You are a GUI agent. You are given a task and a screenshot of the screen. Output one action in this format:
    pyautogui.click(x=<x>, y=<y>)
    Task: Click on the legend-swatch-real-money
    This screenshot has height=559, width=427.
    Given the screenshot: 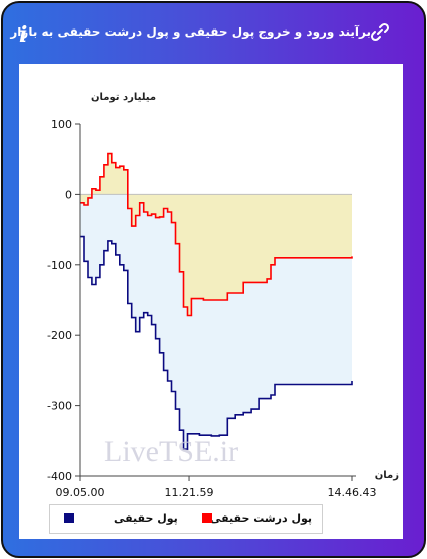 What is the action you would take?
    pyautogui.click(x=69, y=518)
    